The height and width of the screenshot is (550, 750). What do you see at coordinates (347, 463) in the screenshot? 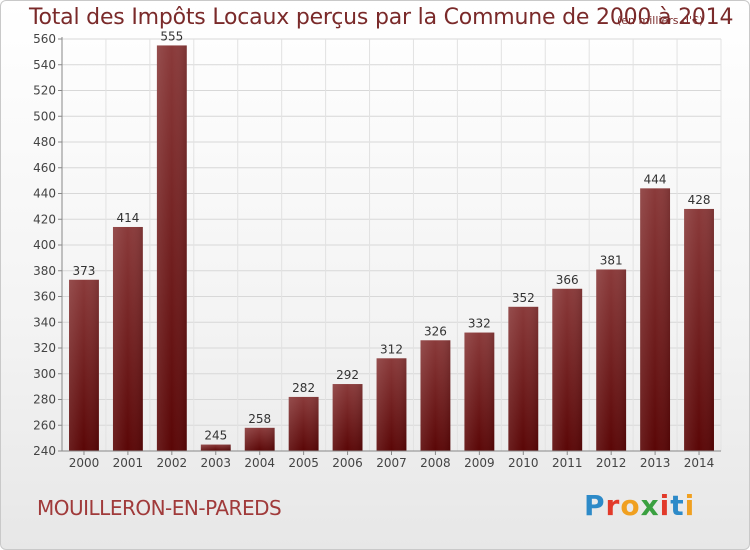
I see `x-tick-label: 2006` at bounding box center [347, 463].